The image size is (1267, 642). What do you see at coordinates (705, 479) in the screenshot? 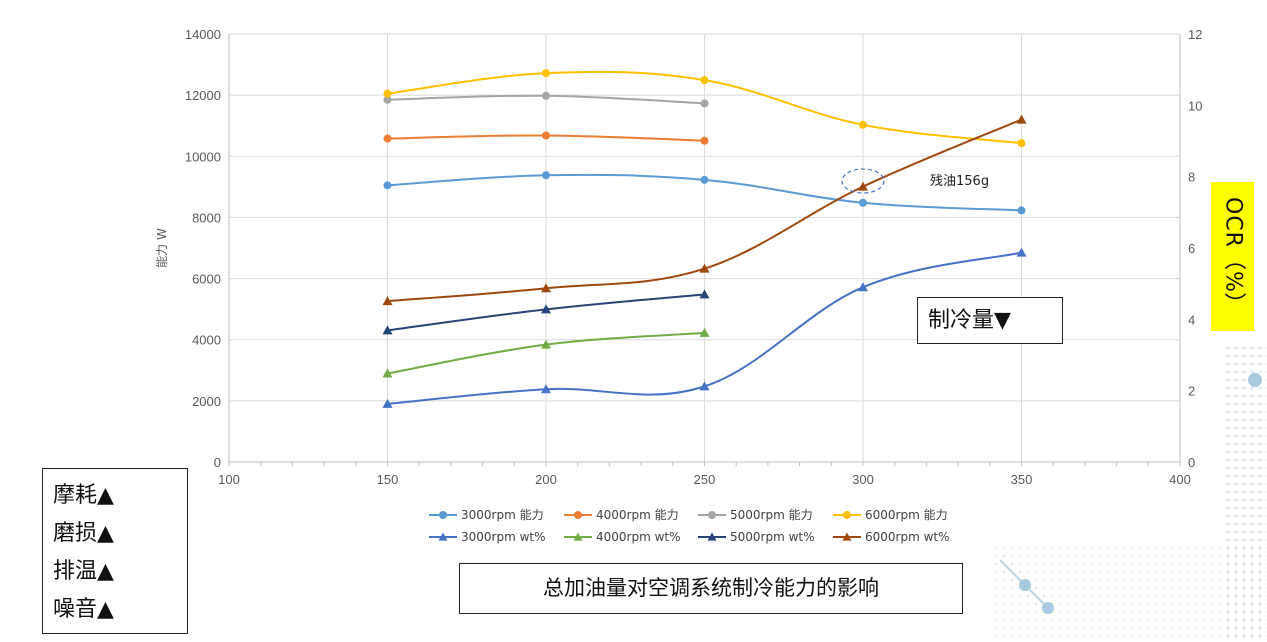
I see `x-tick-label: 250` at bounding box center [705, 479].